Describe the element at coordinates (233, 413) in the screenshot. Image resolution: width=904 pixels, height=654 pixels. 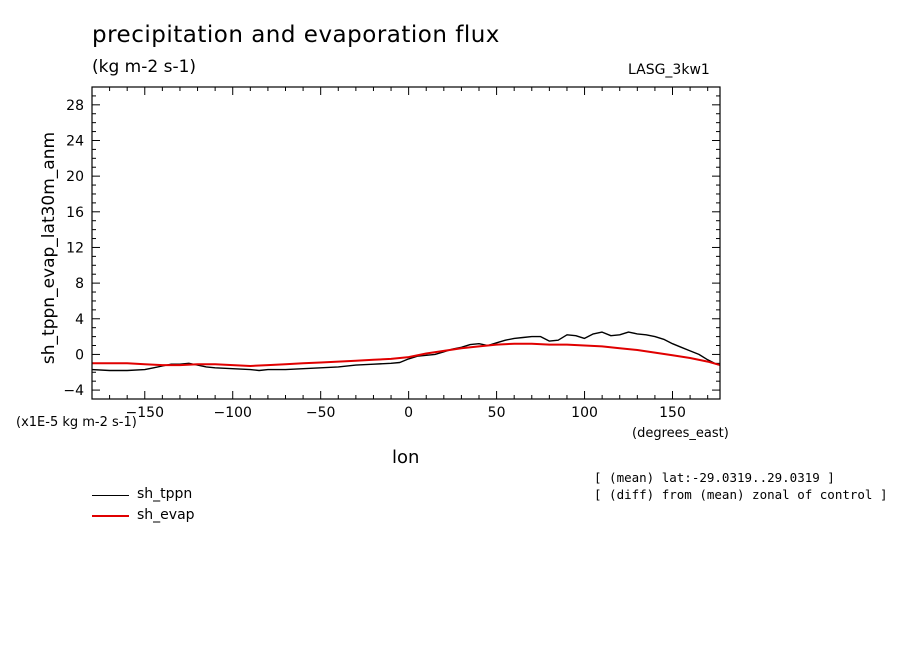
I see `x-tick-label: −100` at that location.